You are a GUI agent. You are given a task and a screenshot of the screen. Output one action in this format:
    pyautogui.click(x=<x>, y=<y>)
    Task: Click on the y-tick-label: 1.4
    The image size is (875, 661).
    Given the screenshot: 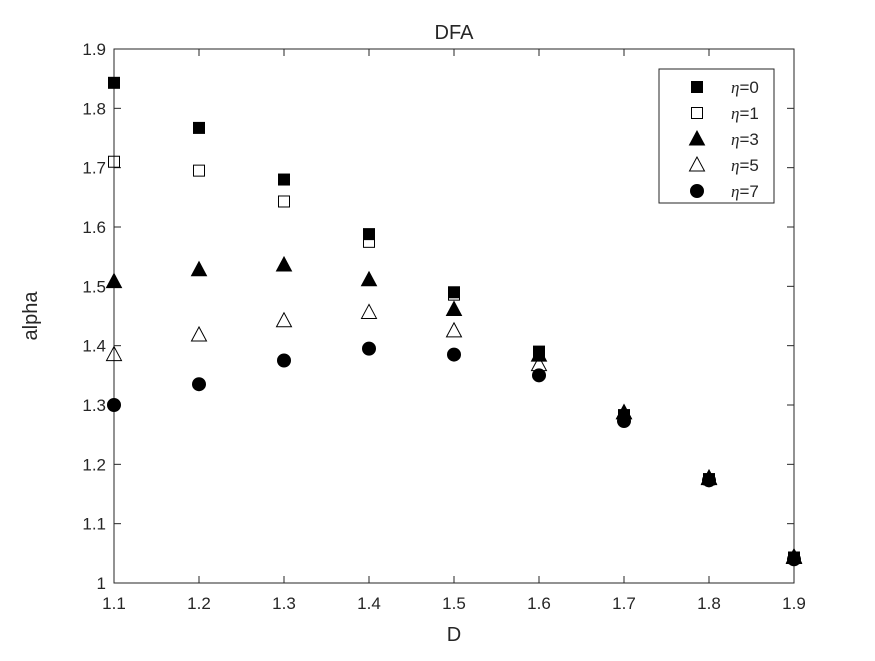 What is the action you would take?
    pyautogui.click(x=94, y=346)
    